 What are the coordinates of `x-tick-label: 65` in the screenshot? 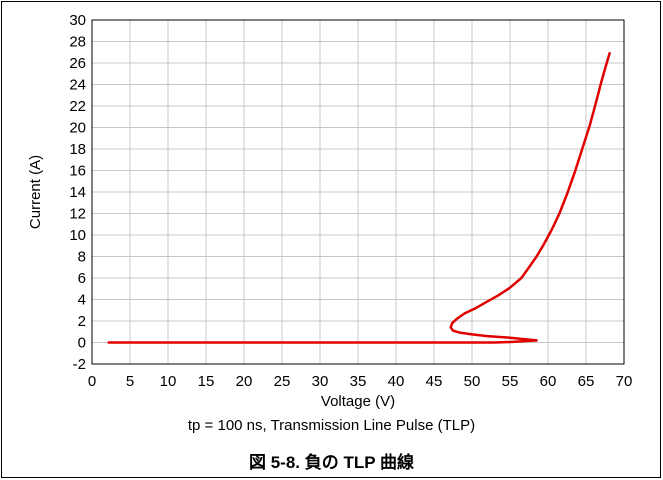 It's located at (586, 381).